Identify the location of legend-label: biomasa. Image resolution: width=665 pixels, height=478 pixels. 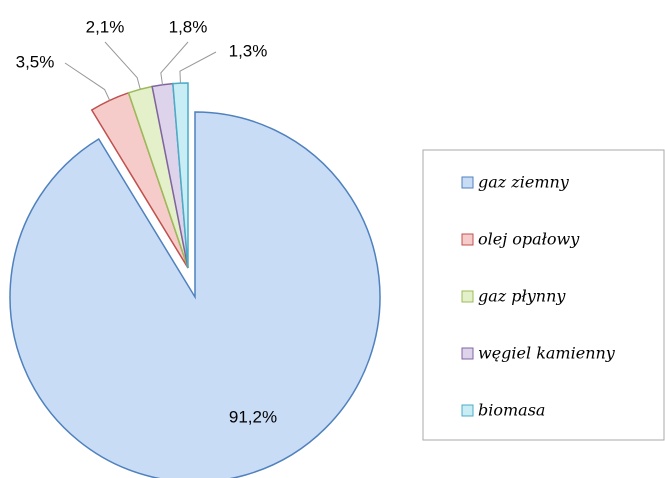
(511, 410).